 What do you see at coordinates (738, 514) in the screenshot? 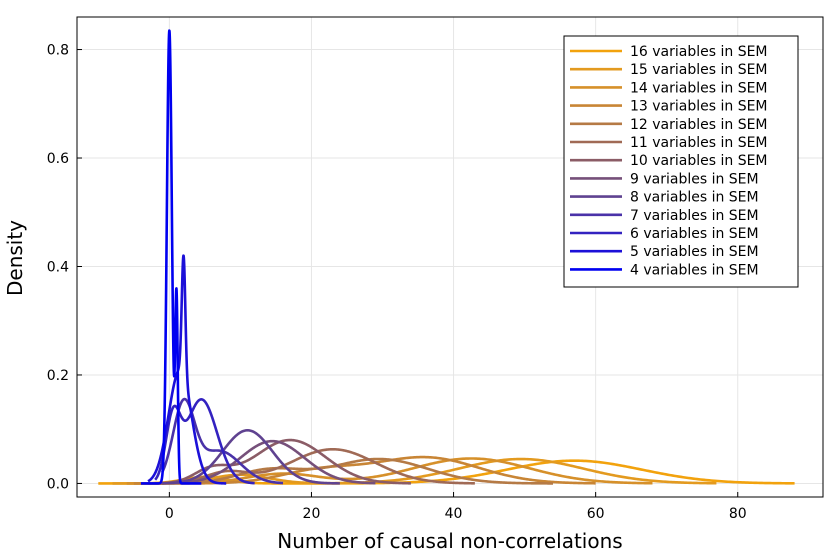
I see `x-tick-label: 80` at bounding box center [738, 514].